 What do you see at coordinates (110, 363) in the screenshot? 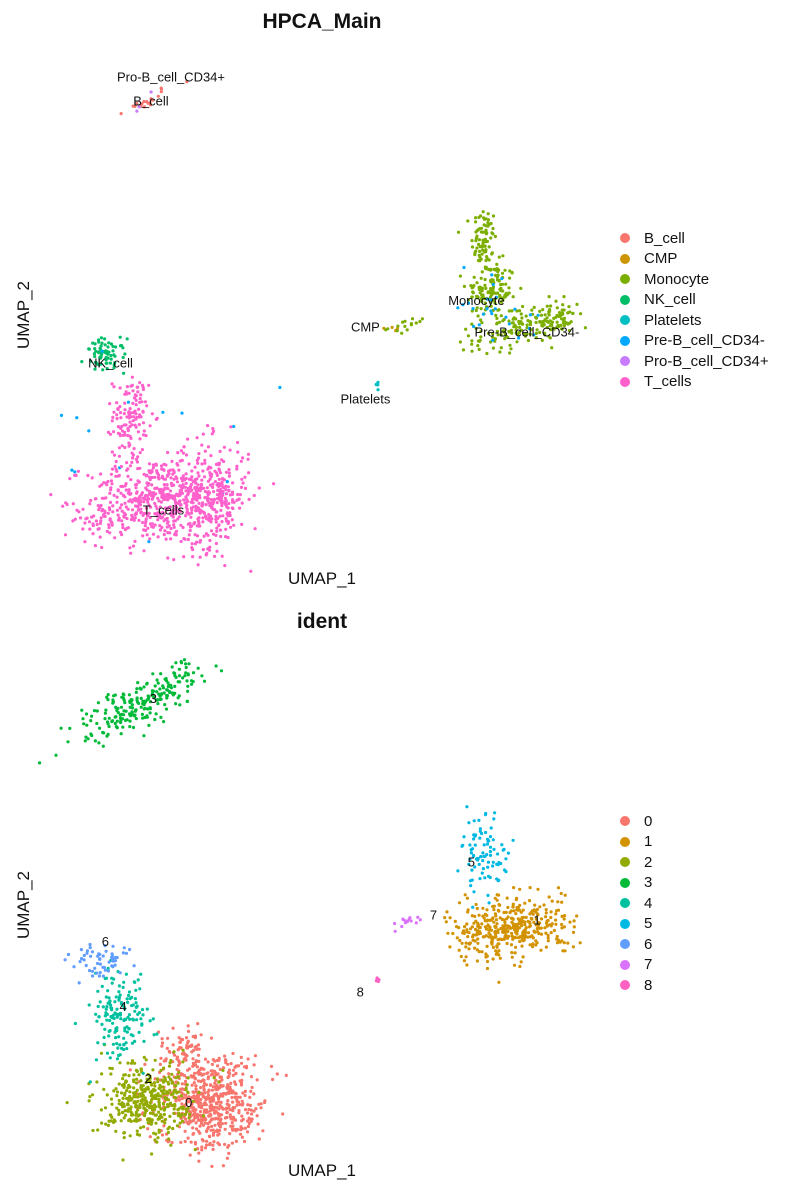
I see `cluster-label: NK_cell` at bounding box center [110, 363].